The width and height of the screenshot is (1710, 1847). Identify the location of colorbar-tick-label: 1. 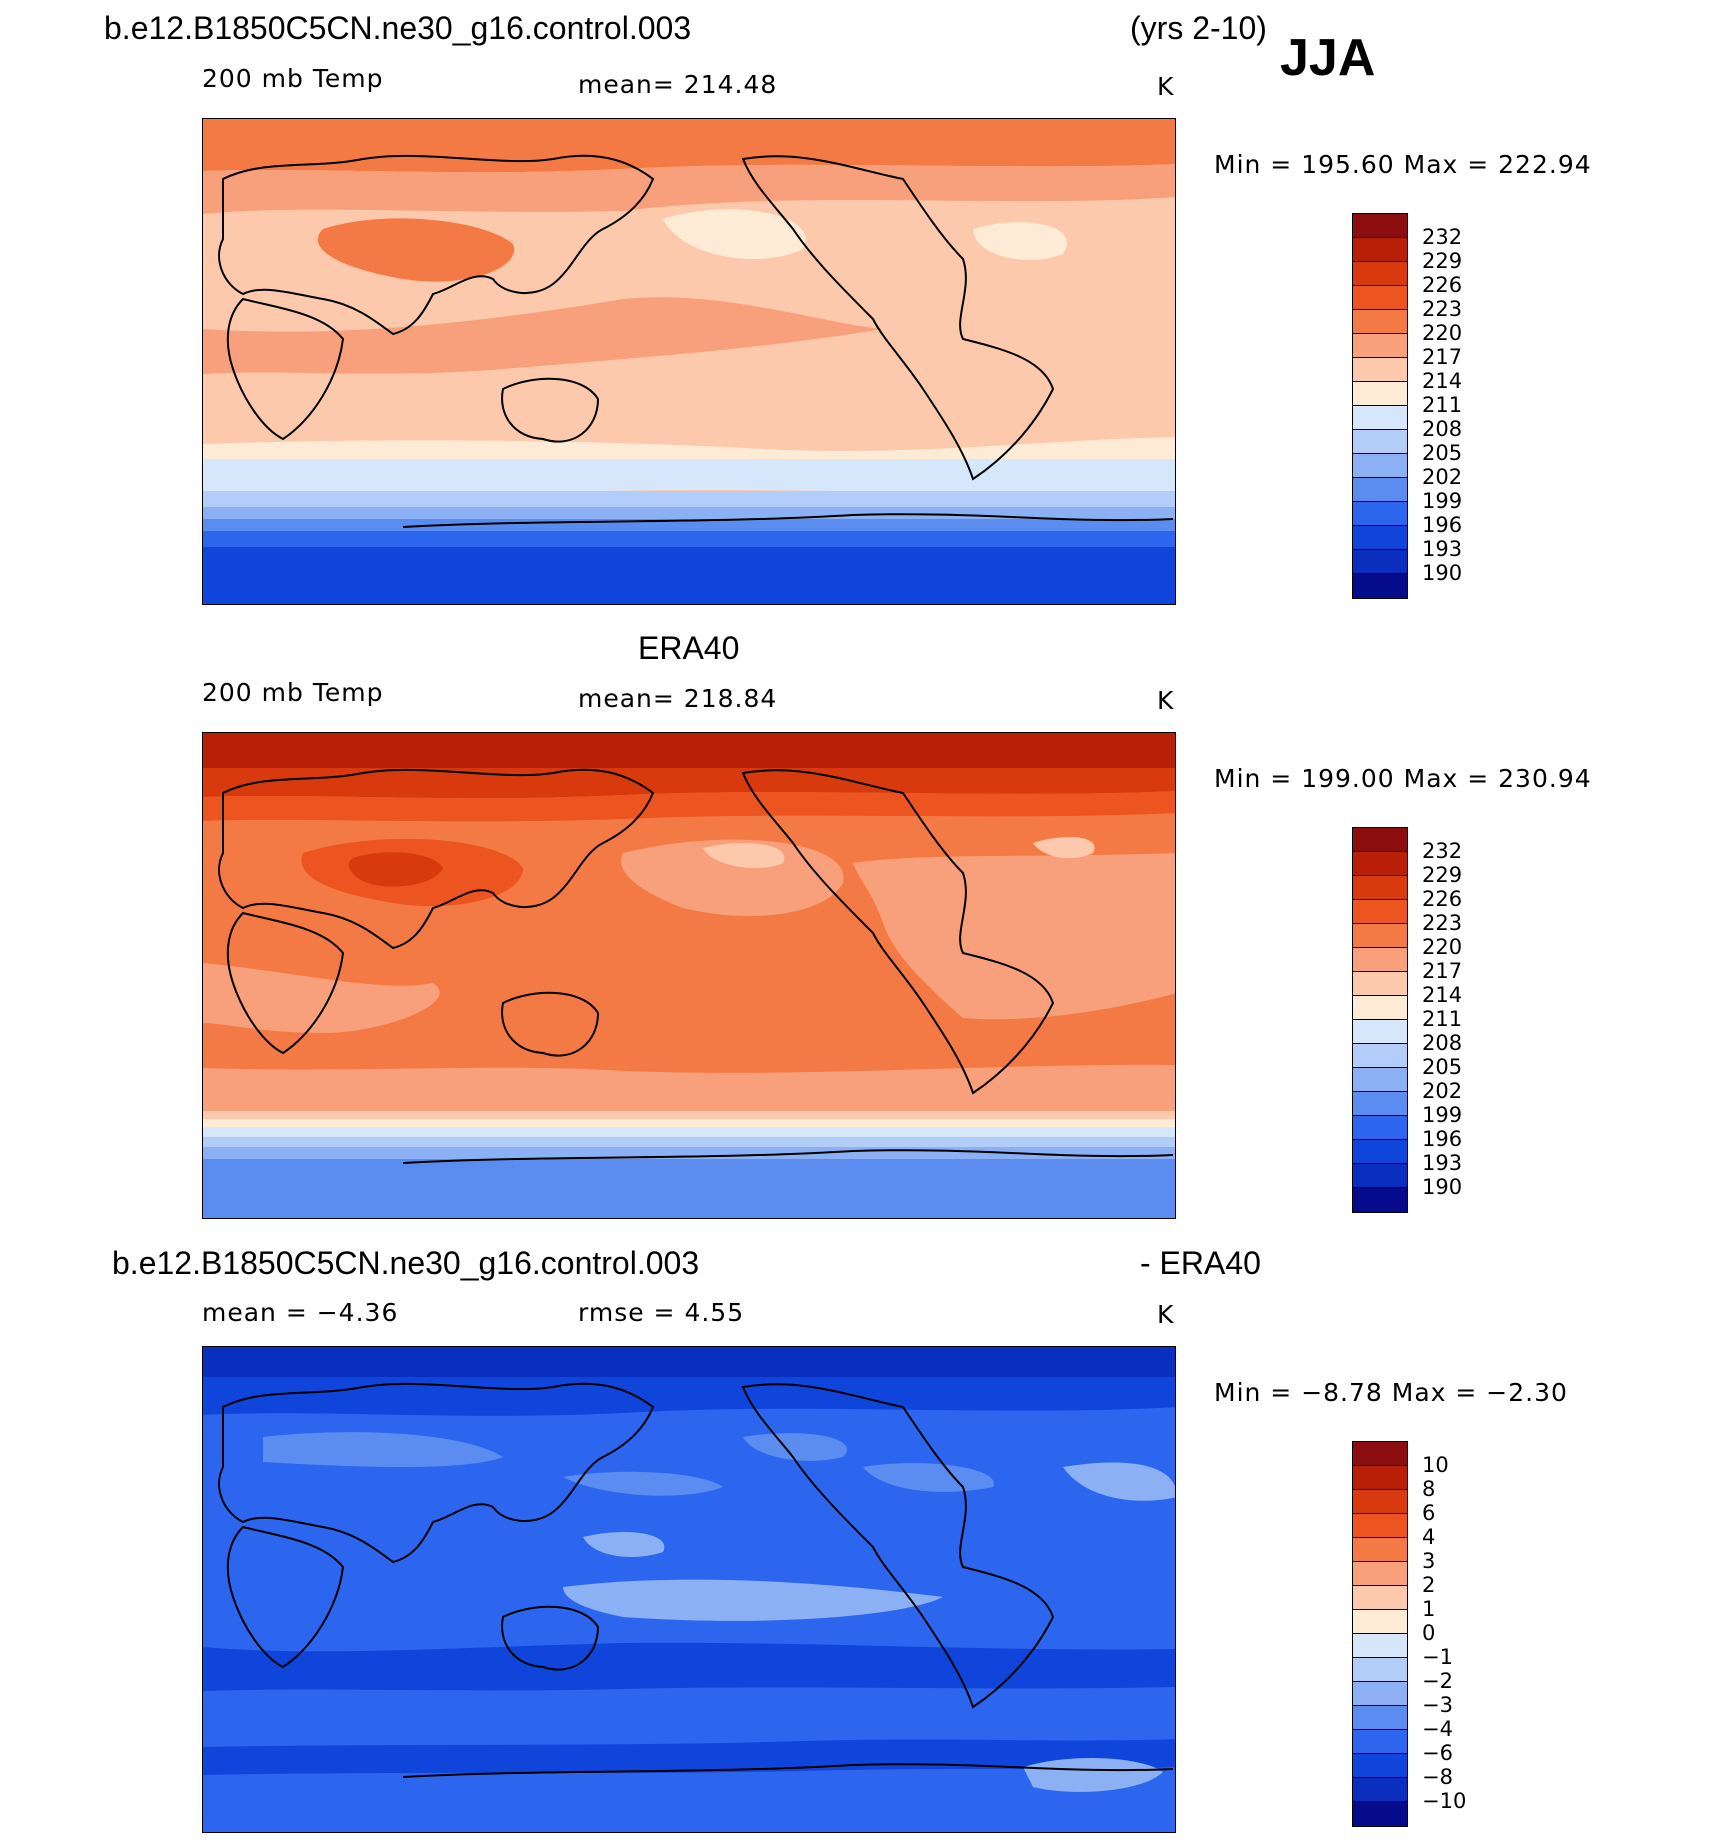
(1429, 1609).